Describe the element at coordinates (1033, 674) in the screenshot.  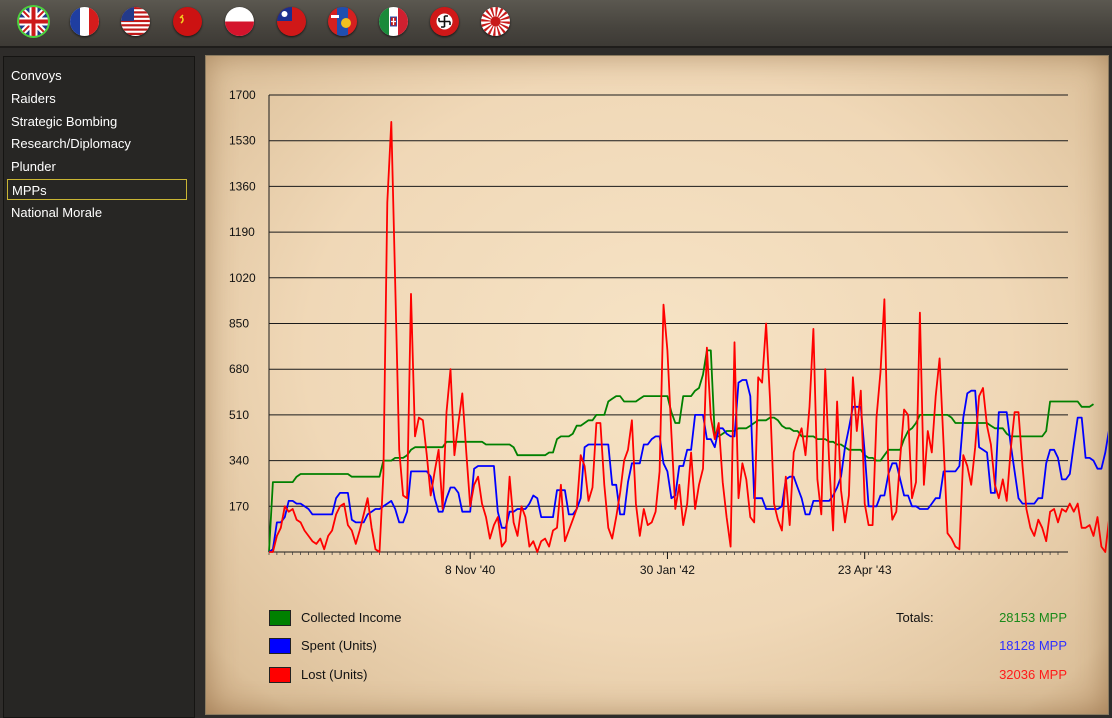
I see `legend-total-value: 32036 MPP` at that location.